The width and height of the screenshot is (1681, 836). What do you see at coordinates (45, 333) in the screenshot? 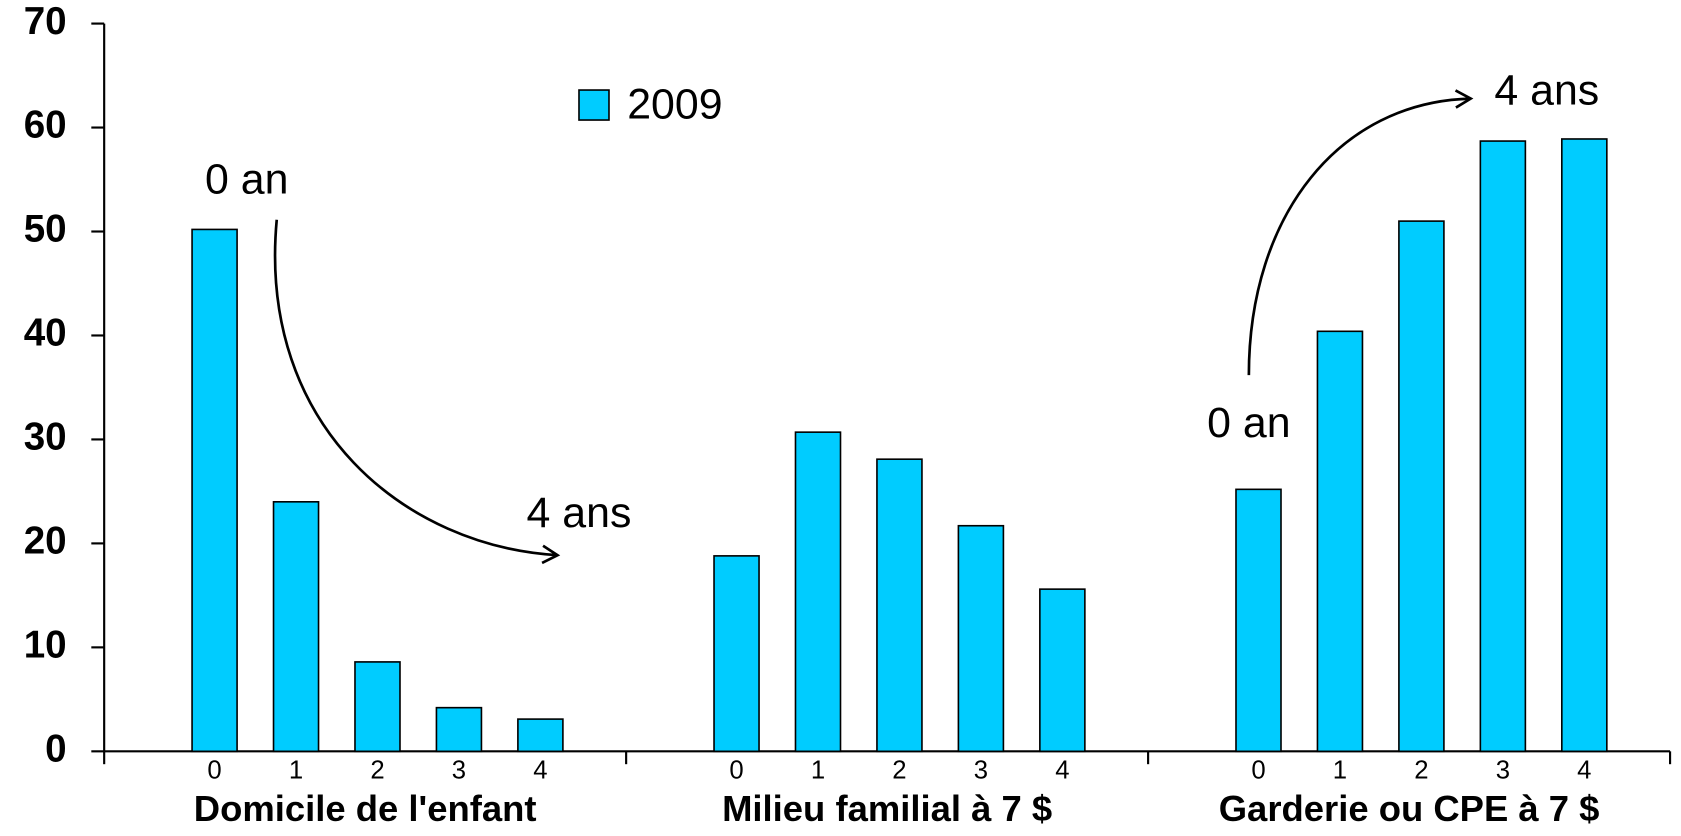
I see `y-tick-label: 40` at bounding box center [45, 333].